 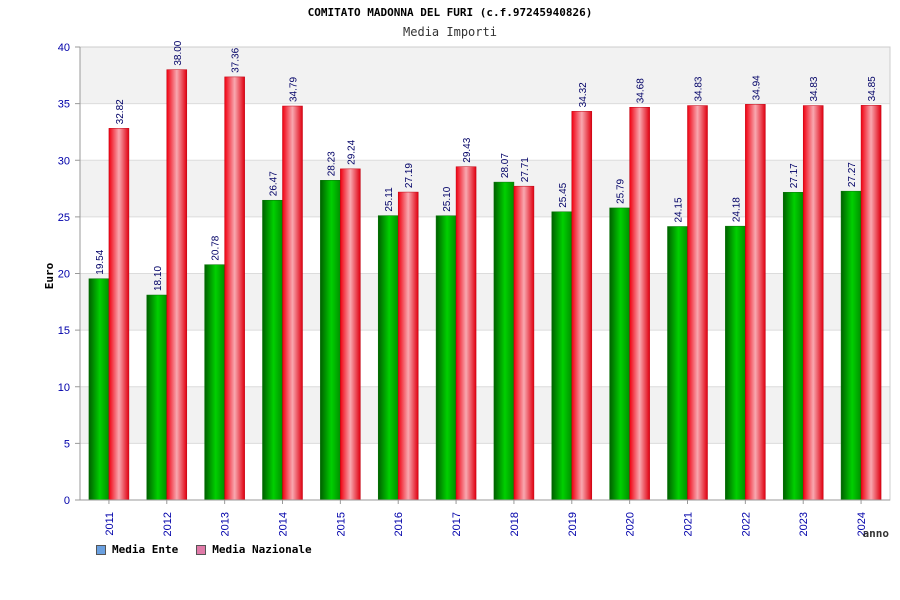 What do you see at coordinates (447, 198) in the screenshot?
I see `data-label: 25.10` at bounding box center [447, 198].